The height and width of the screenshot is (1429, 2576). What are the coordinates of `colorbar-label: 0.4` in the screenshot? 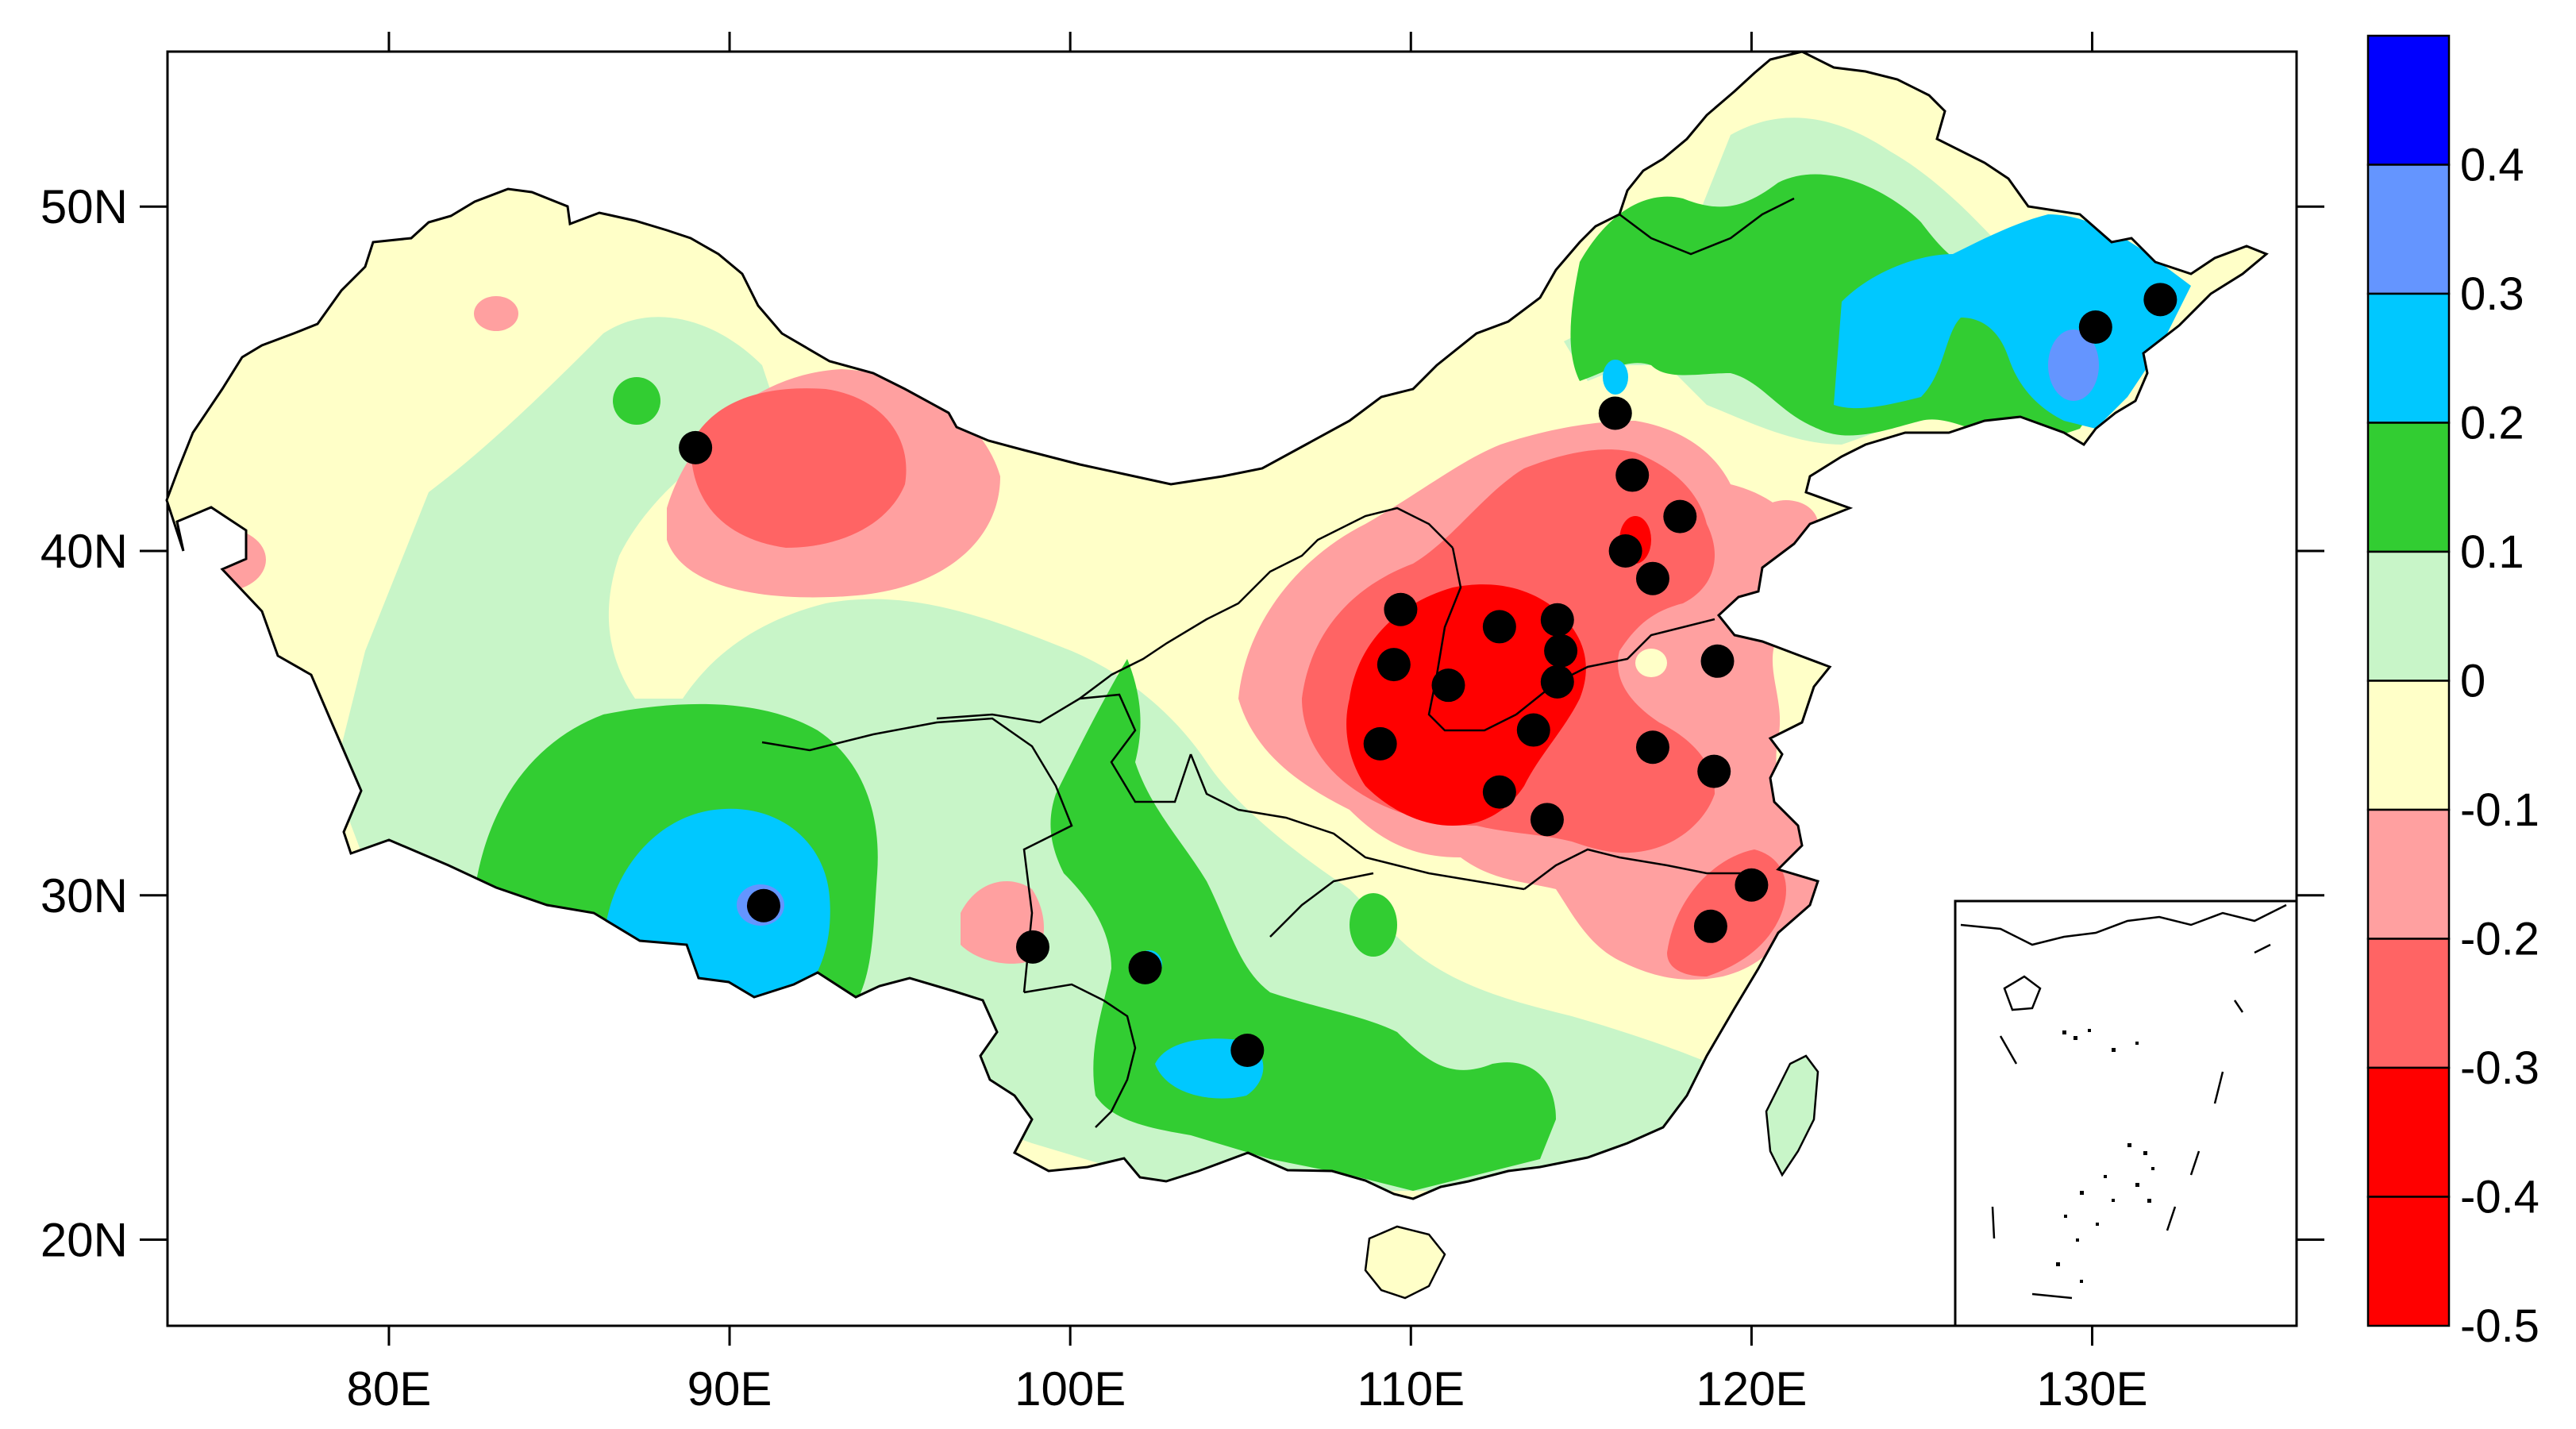 It's located at (2492, 165).